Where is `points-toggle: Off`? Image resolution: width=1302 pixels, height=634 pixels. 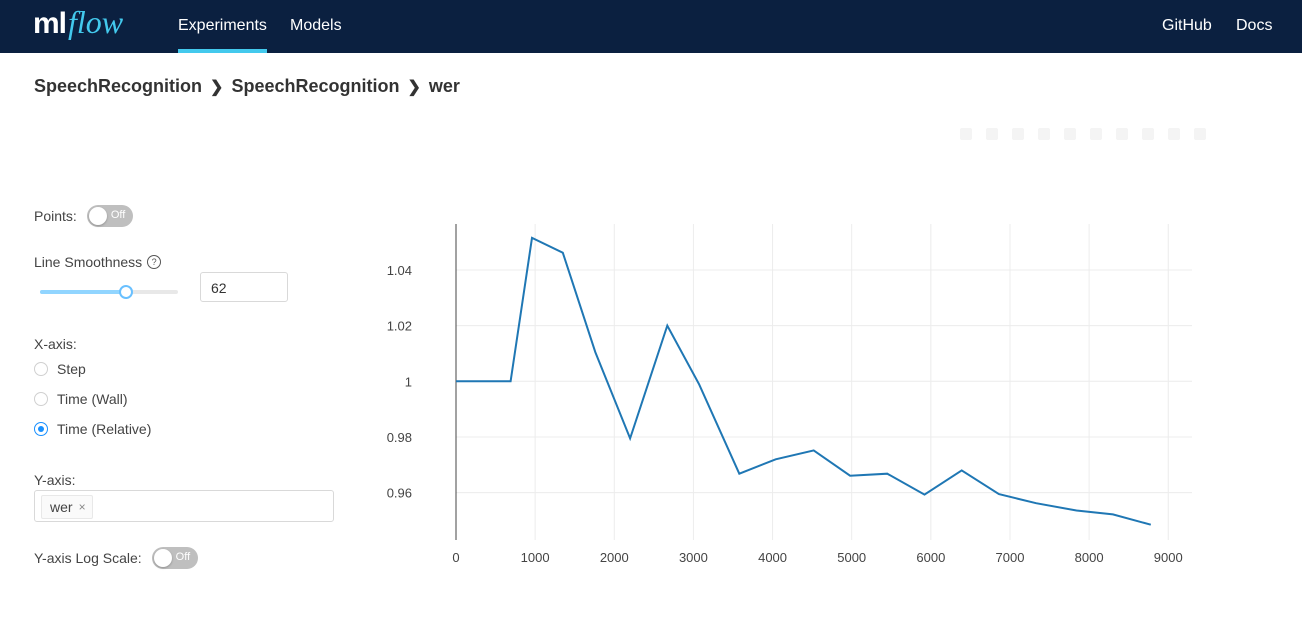 points-toggle: Off is located at coordinates (109, 216).